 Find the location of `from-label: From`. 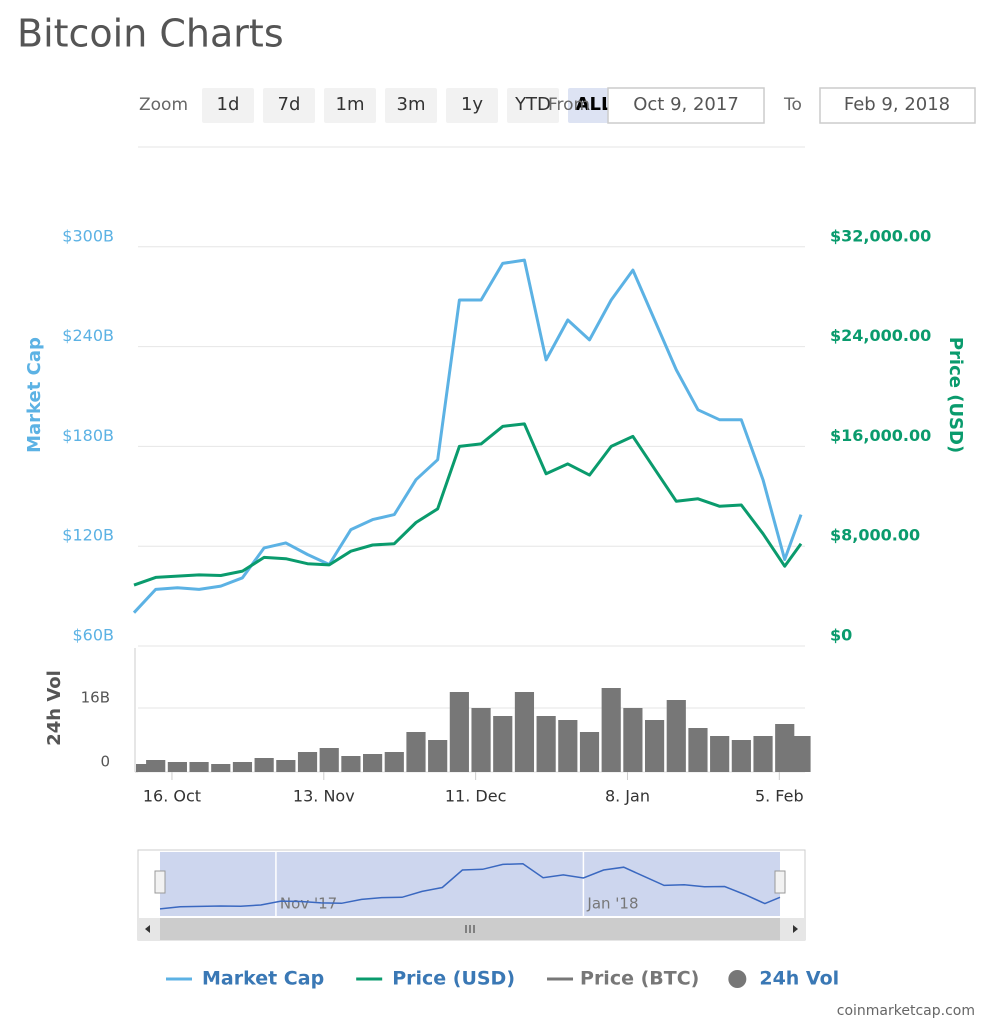

from-label: From is located at coordinates (569, 105).